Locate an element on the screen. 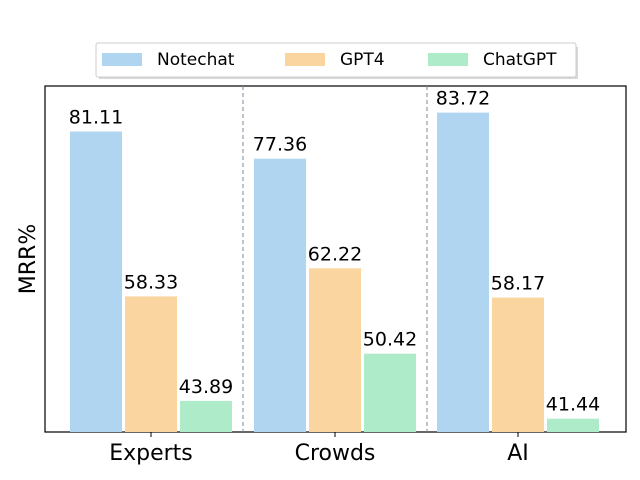  x-tick-label: Crowds is located at coordinates (335, 453).